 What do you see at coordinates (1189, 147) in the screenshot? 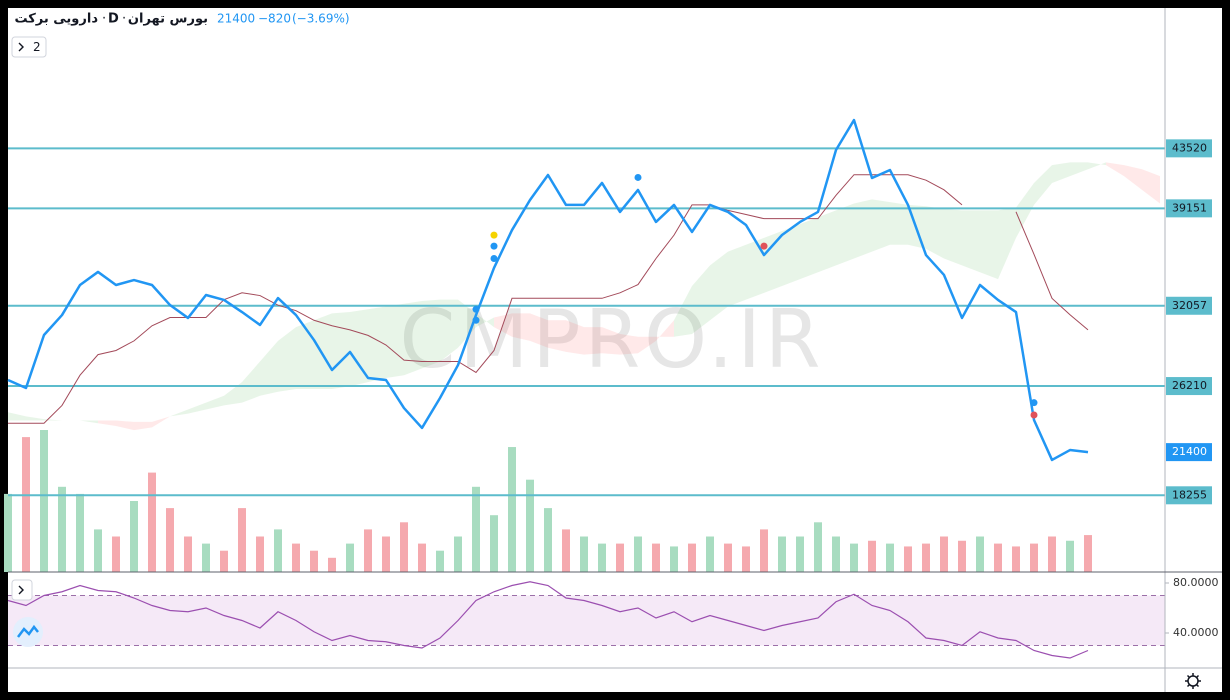
I see `level-label: 43520` at bounding box center [1189, 147].